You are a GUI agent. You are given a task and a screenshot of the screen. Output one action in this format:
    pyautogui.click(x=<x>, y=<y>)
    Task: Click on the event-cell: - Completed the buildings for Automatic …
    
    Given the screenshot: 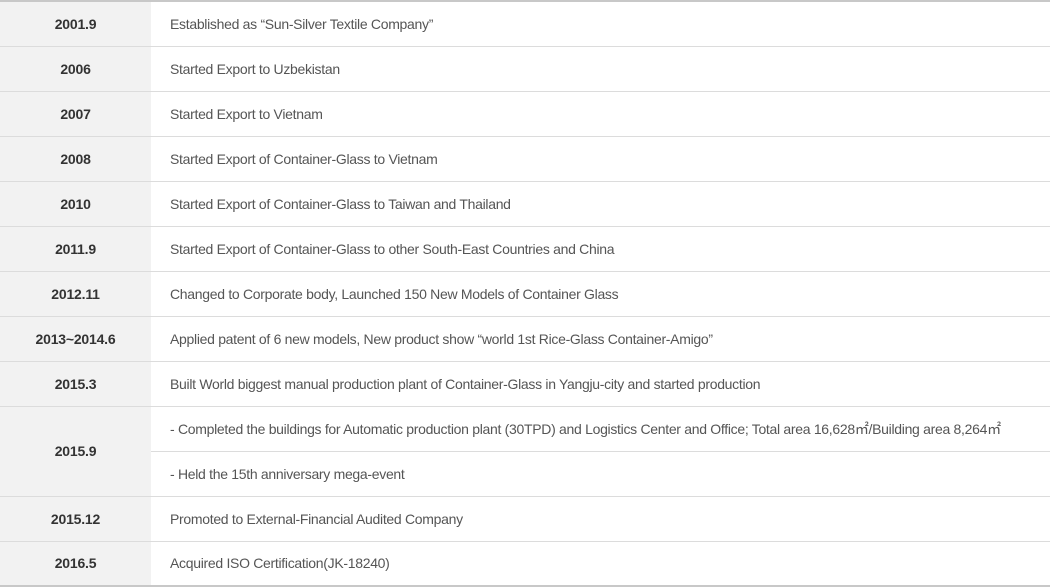 What is the action you would take?
    pyautogui.click(x=600, y=428)
    